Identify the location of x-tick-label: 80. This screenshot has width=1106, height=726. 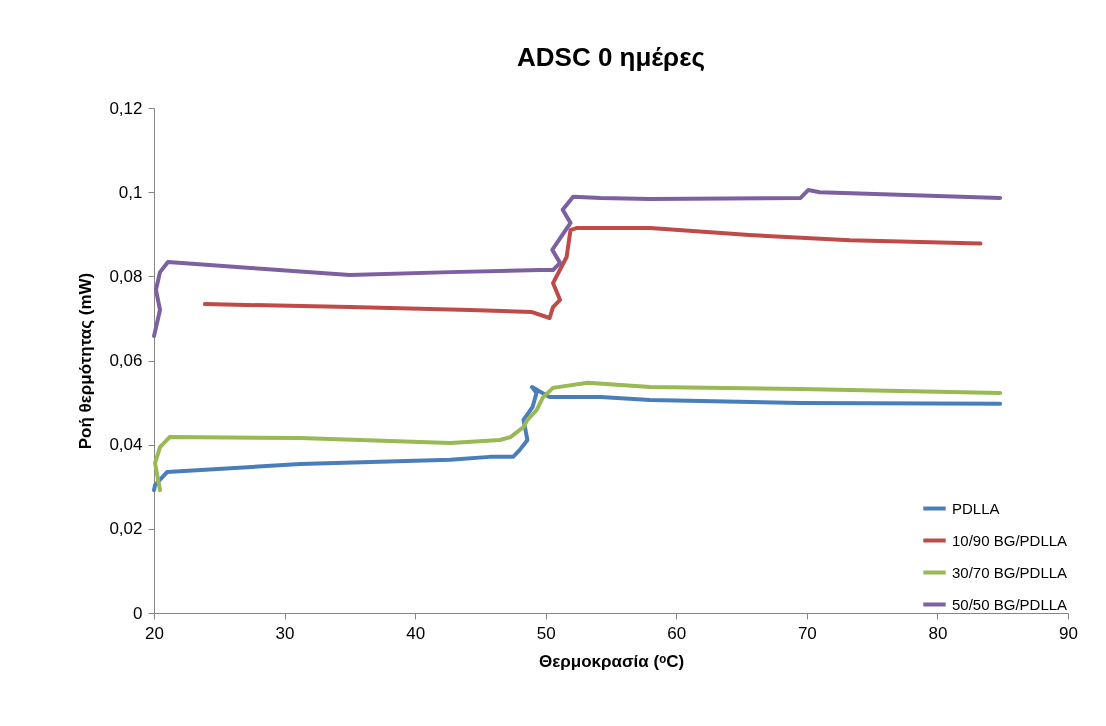
(938, 633).